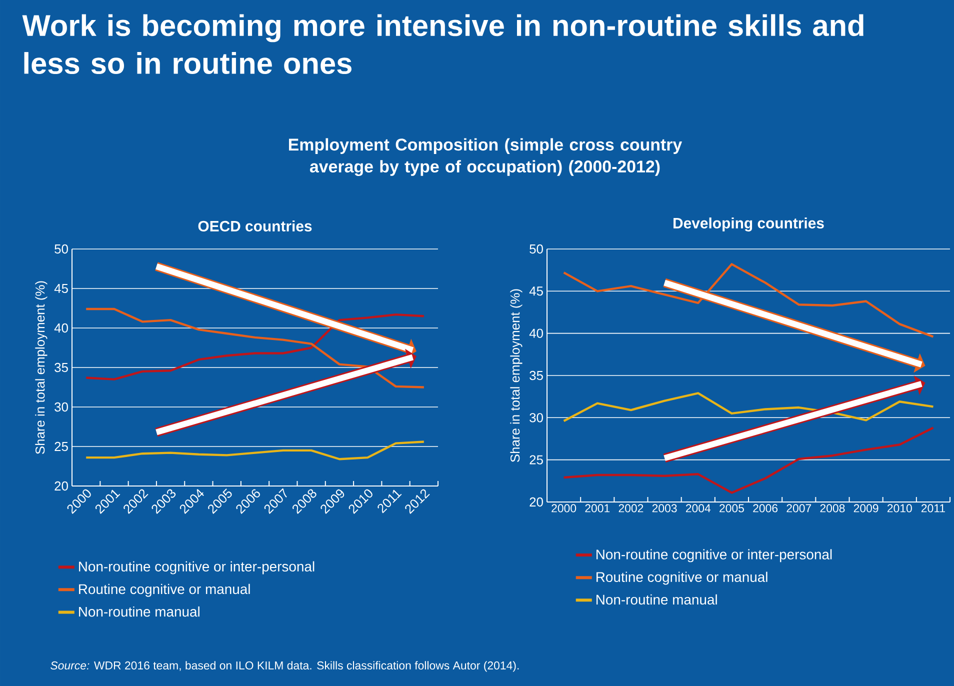 This screenshot has width=954, height=686. I want to click on x-tick-label: 2008, so click(832, 508).